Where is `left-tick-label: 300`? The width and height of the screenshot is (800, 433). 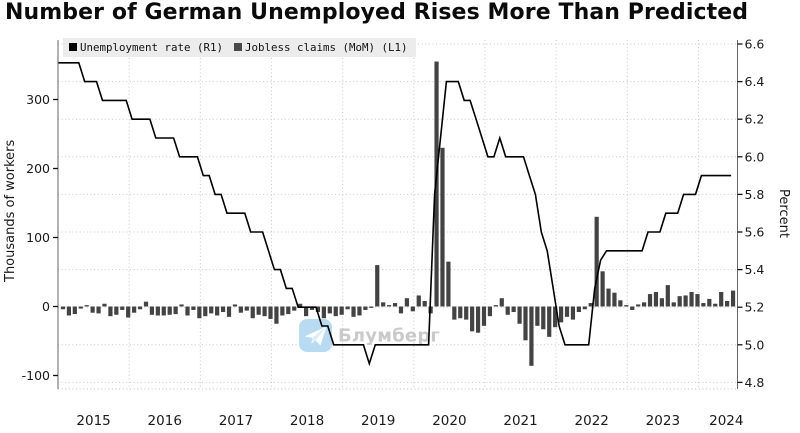 left-tick-label: 300 is located at coordinates (38, 99).